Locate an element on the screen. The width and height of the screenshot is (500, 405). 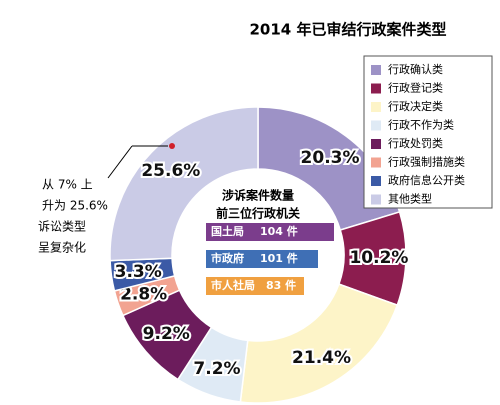
legend-label: 行政登记类 is located at coordinates (415, 88).